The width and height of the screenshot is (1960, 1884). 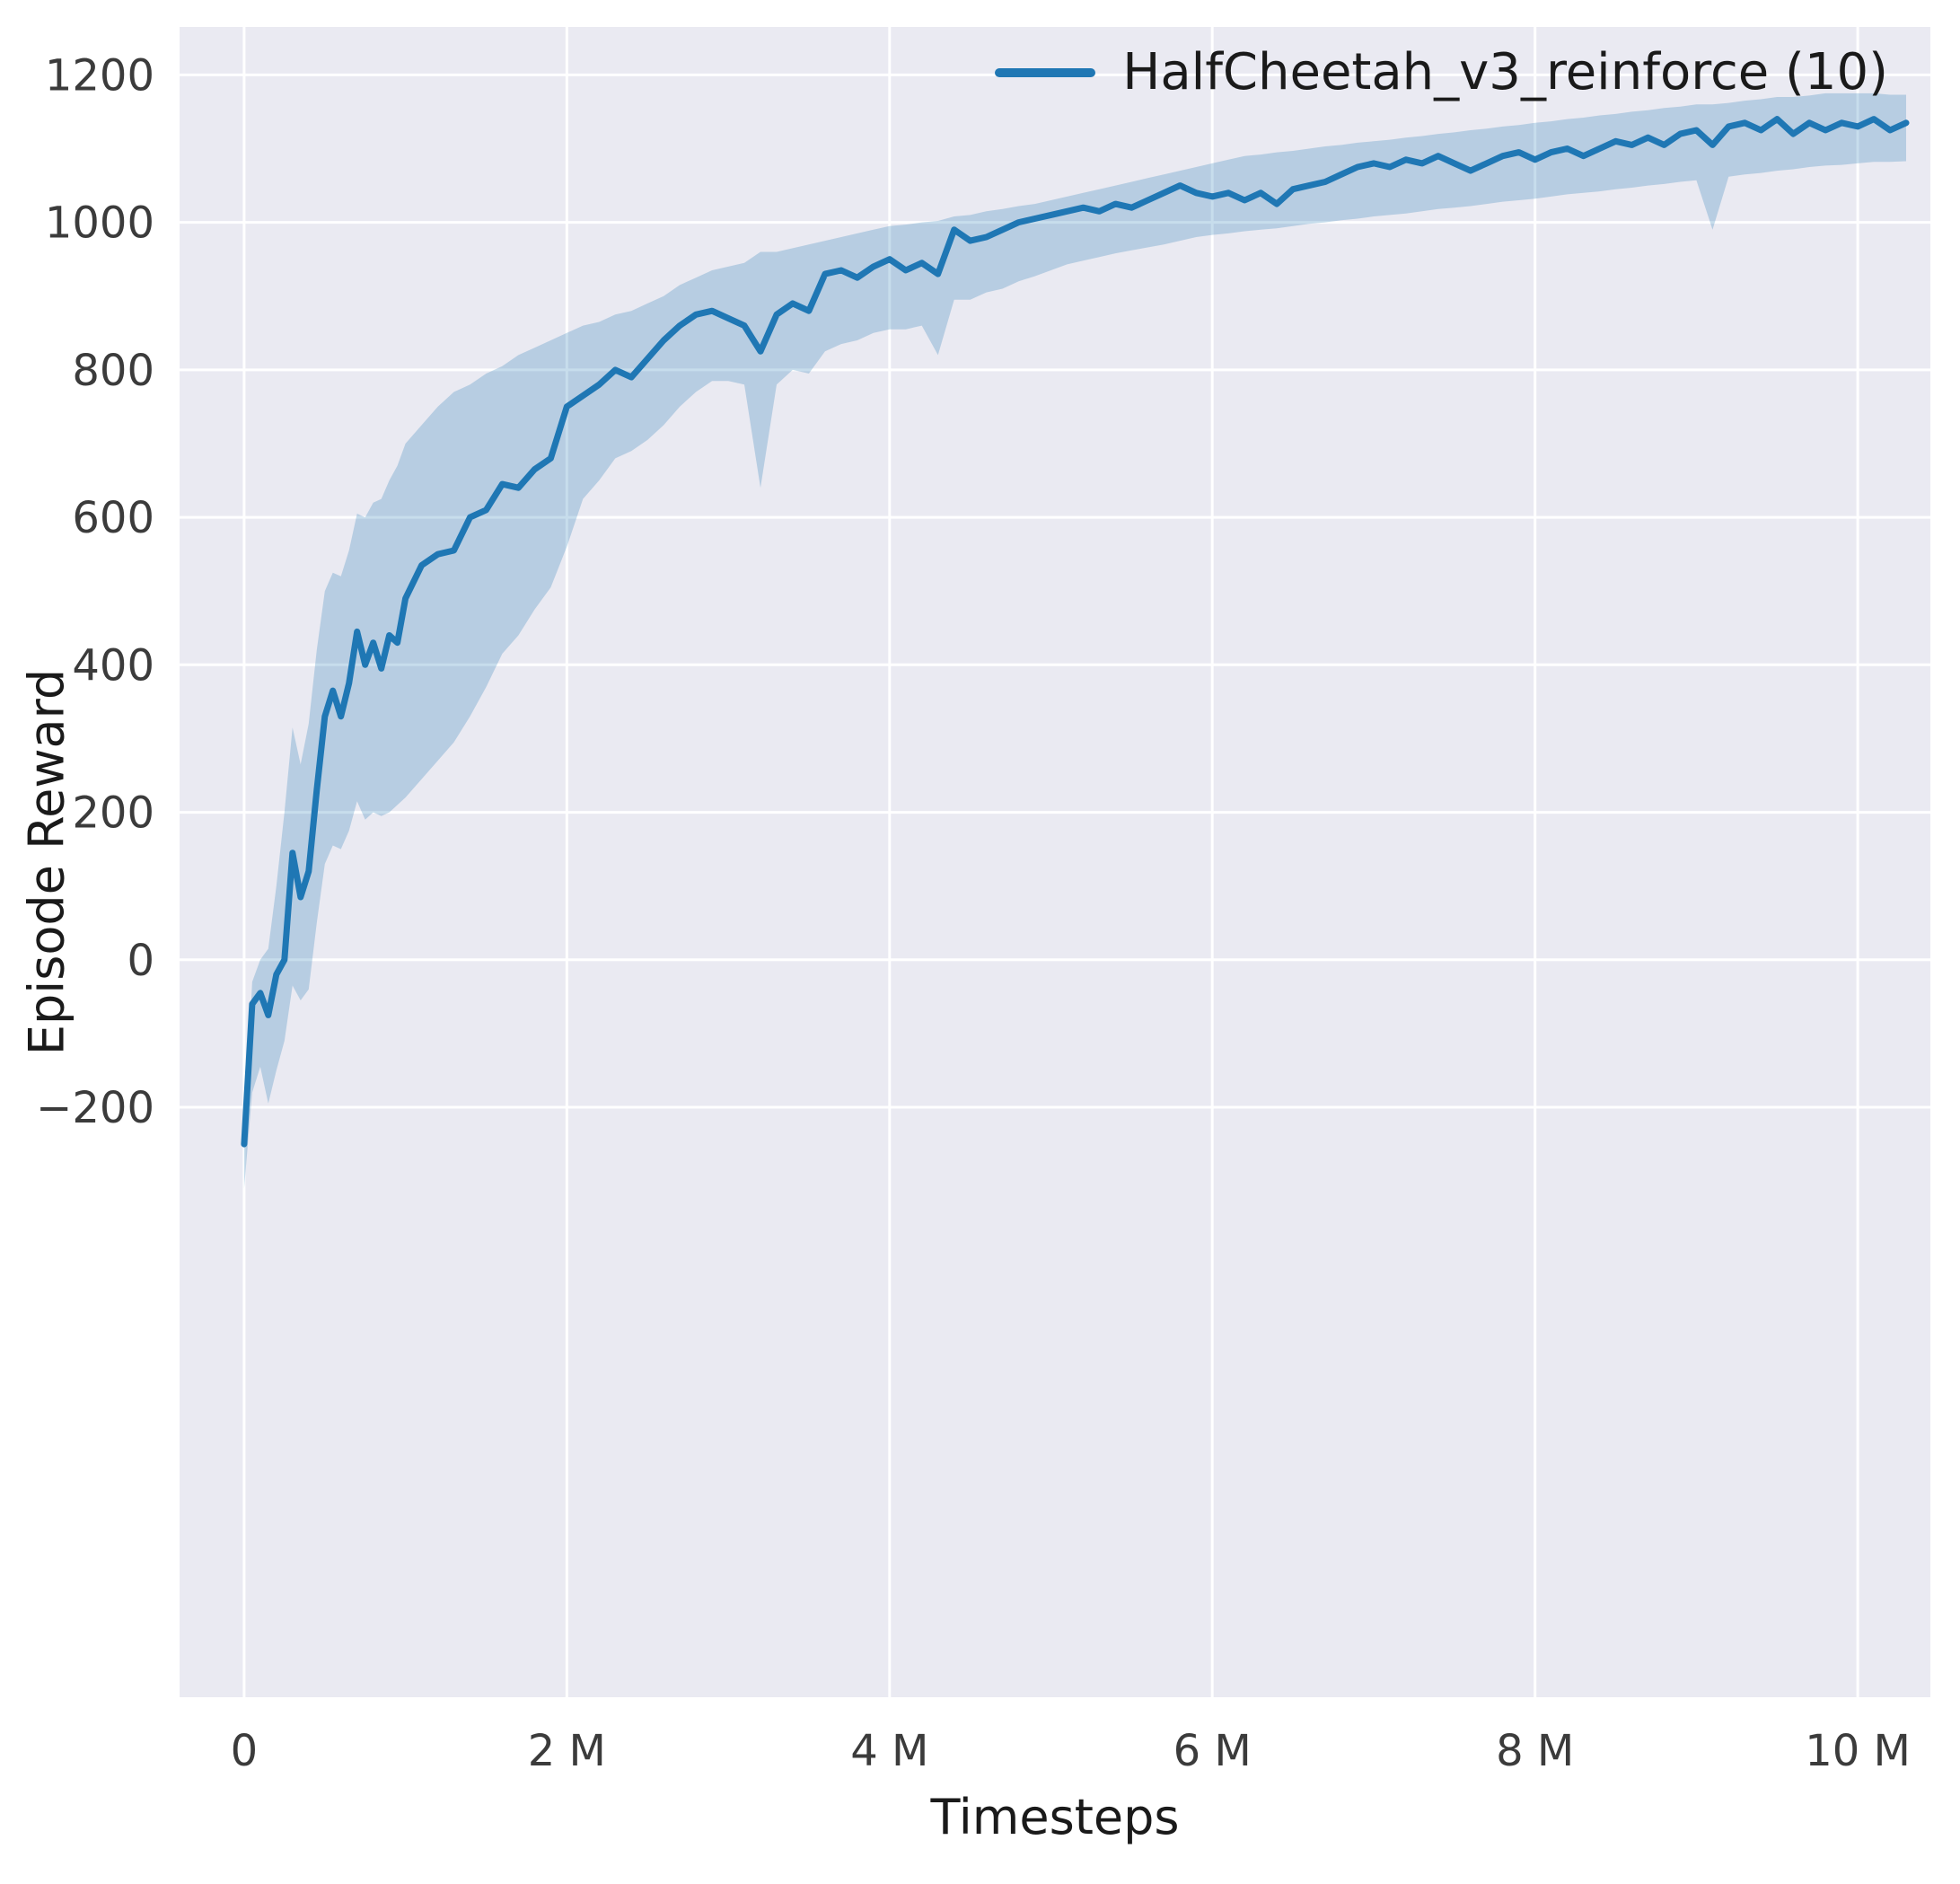 What do you see at coordinates (889, 1751) in the screenshot?
I see `x-tick-label: 4 M` at bounding box center [889, 1751].